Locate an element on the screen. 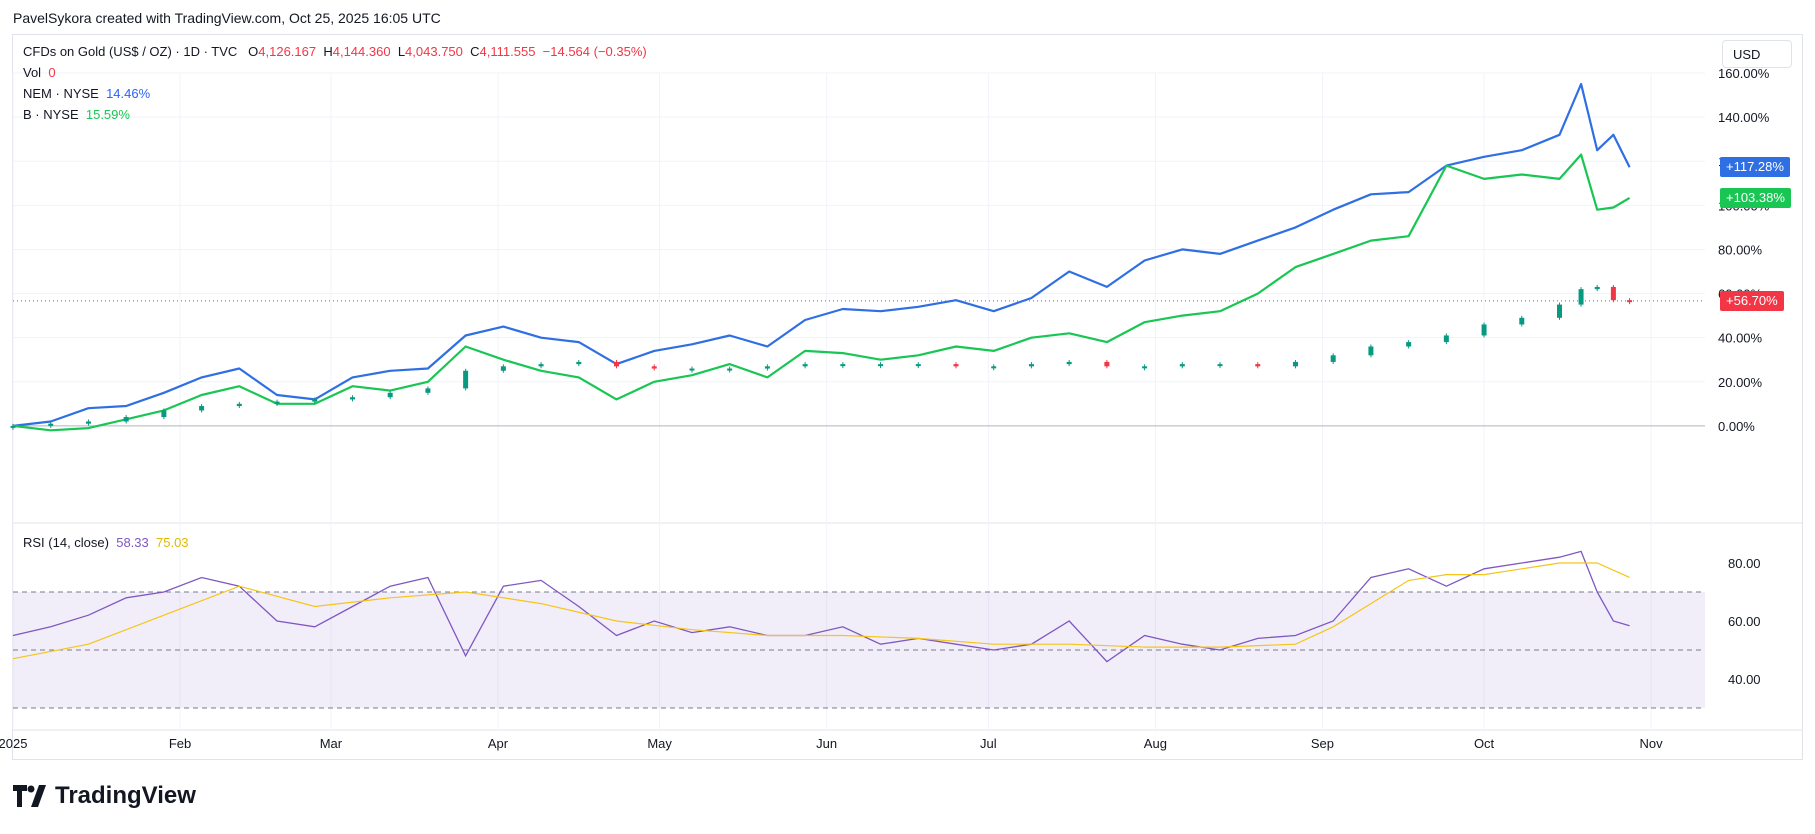 The width and height of the screenshot is (1815, 834). b-last-value-tag: +103.38% is located at coordinates (1755, 197).